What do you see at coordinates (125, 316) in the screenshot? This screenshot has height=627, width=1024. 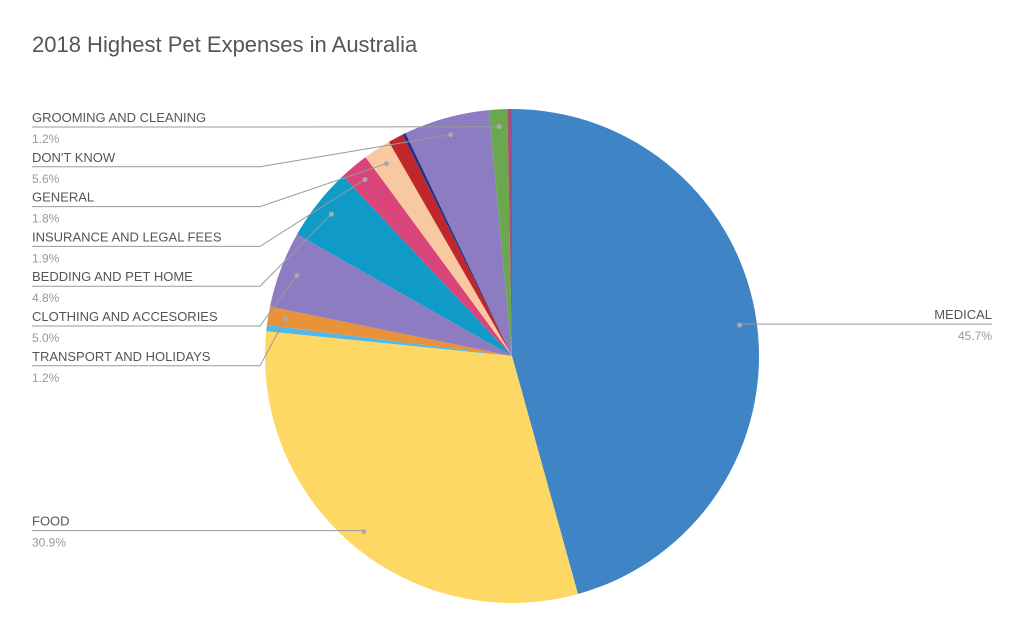 I see `slice-label: CLOTHING AND ACCESORIES` at bounding box center [125, 316].